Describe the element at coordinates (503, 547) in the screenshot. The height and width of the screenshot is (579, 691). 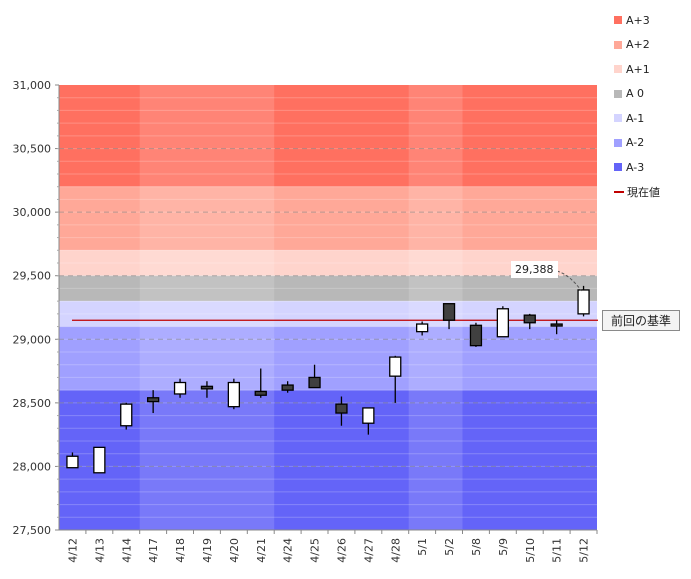
I see `x-tick-label: 5/9` at that location.